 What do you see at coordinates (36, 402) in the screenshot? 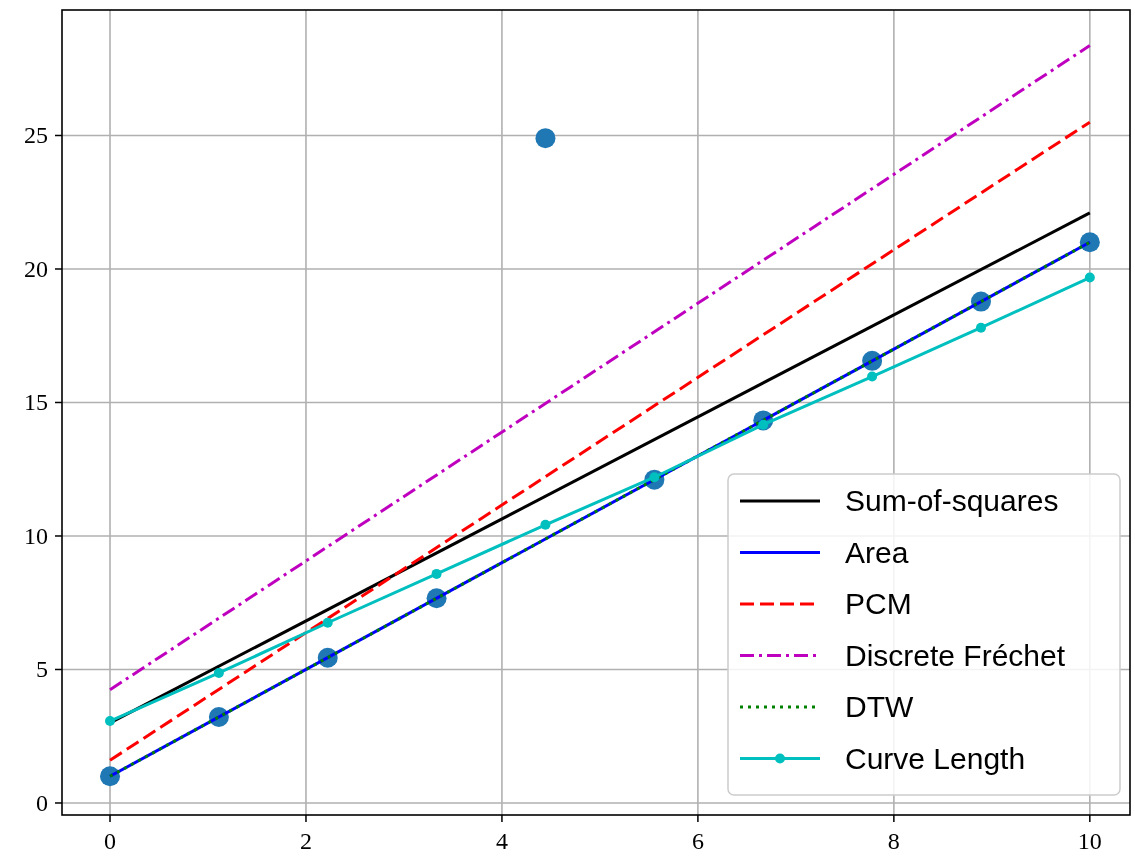
I see `y-tick-label: 15` at bounding box center [36, 402].